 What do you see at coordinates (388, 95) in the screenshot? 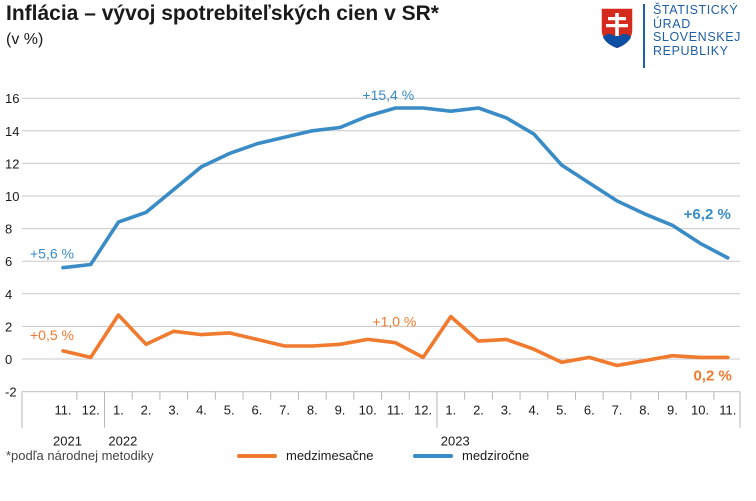
I see `data-label: +15,4 %` at bounding box center [388, 95].